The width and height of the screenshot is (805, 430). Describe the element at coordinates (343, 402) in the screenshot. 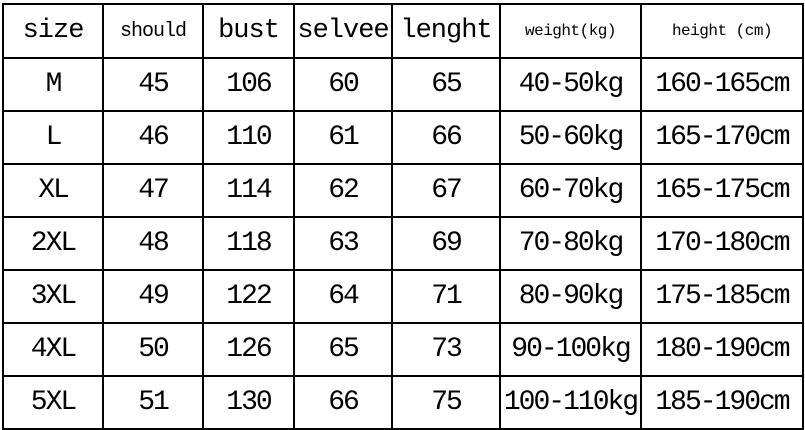

I see `cell-sleeve: 66` at that location.